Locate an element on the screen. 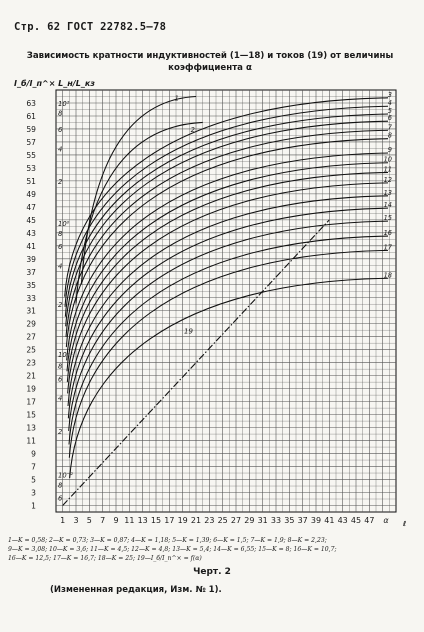  curve-label-2: 2 is located at coordinates (193, 130).